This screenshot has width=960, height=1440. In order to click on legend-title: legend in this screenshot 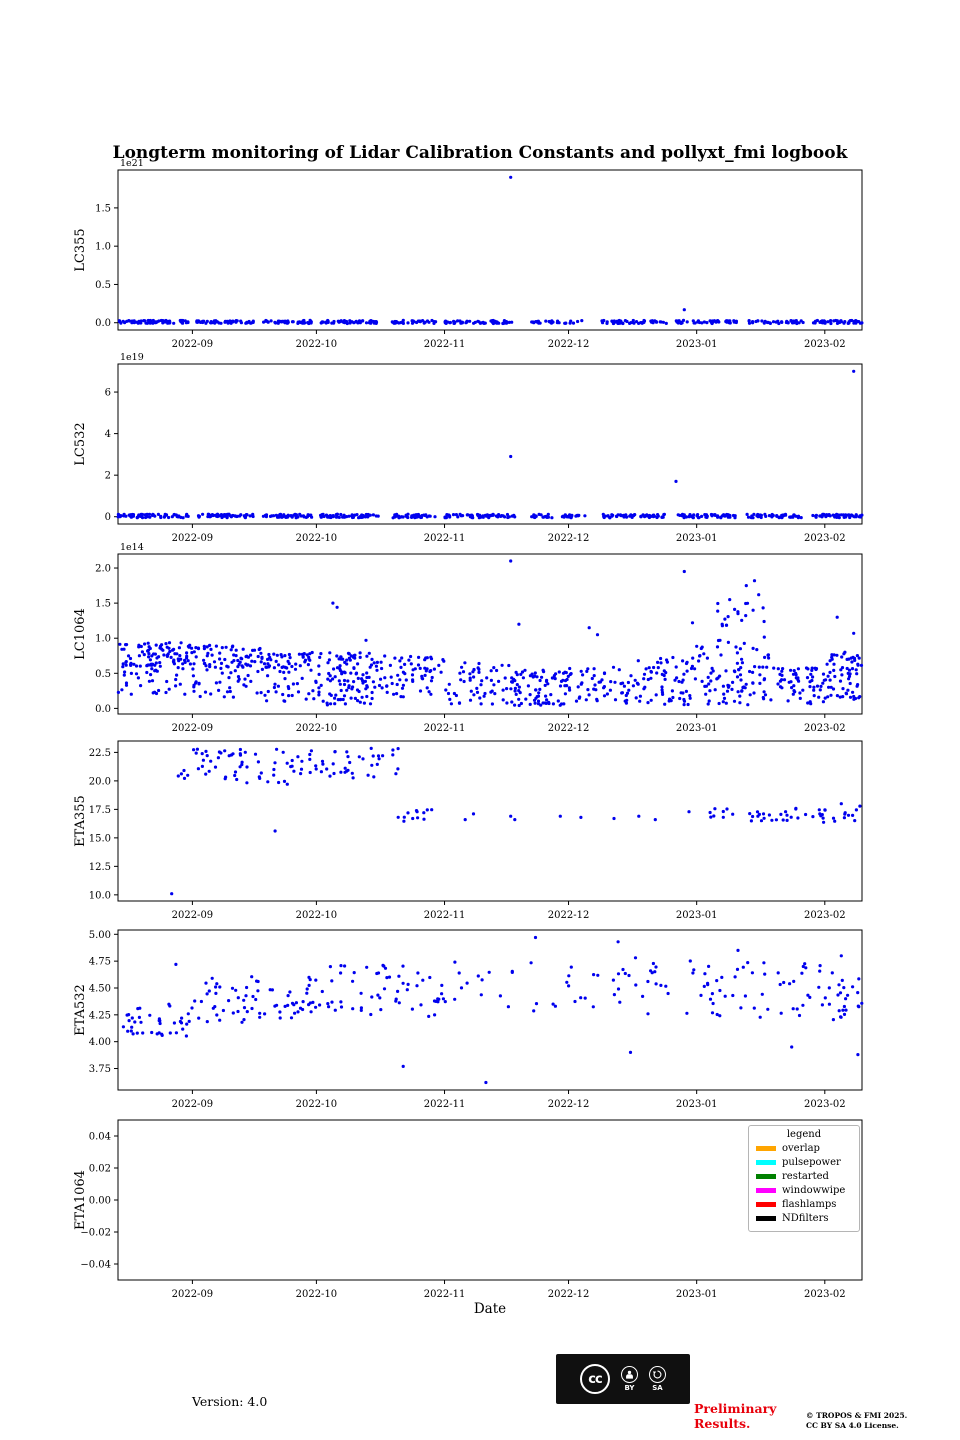, I will do `click(804, 1134)`.